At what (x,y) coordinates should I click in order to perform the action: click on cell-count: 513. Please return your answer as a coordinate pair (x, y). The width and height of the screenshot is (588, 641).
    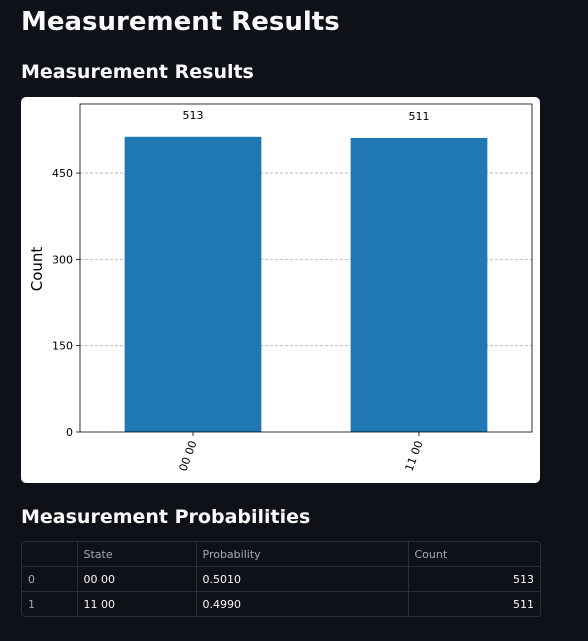
    Looking at the image, I should click on (474, 579).